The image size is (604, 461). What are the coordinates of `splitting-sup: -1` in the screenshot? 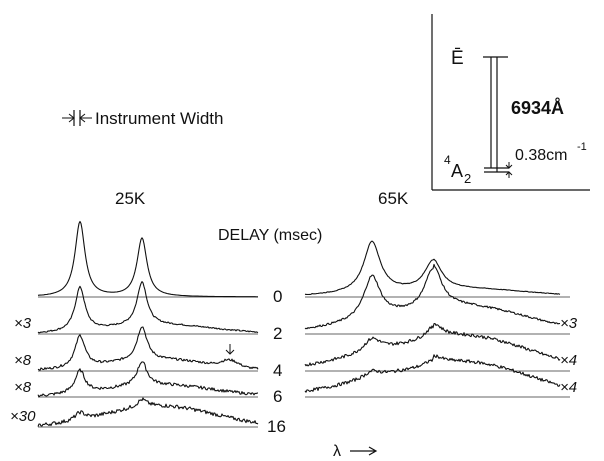 It's located at (582, 147).